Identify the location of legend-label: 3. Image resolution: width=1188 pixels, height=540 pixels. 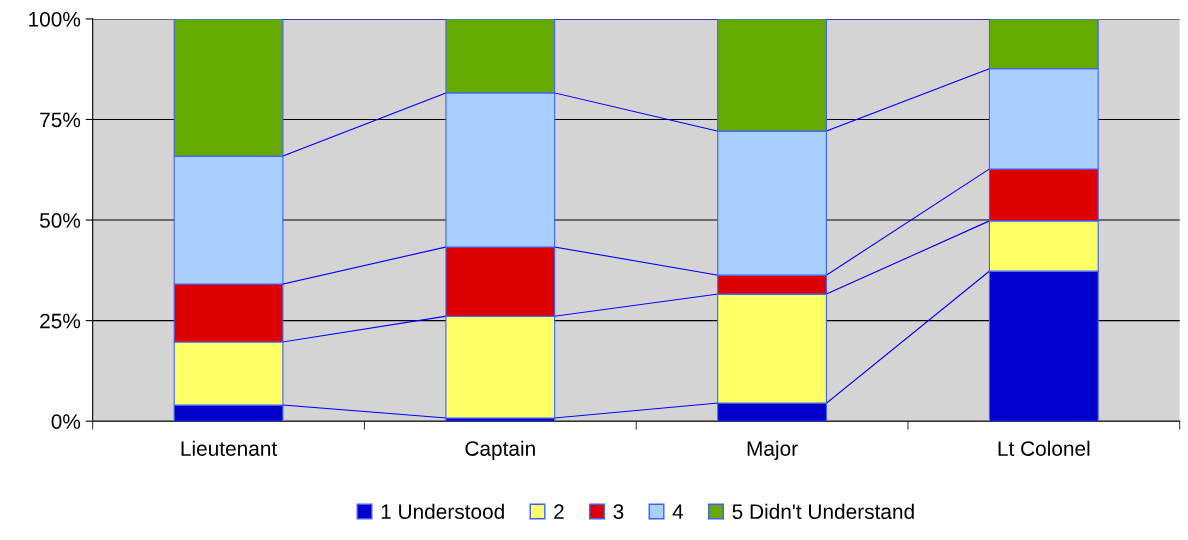
(618, 512).